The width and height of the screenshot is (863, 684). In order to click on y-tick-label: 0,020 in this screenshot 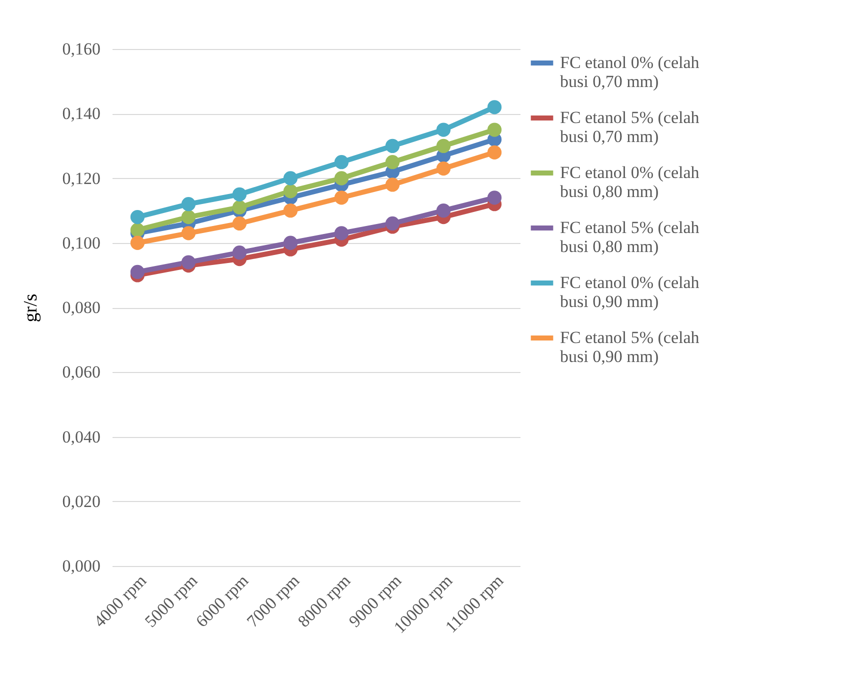, I will do `click(81, 501)`.